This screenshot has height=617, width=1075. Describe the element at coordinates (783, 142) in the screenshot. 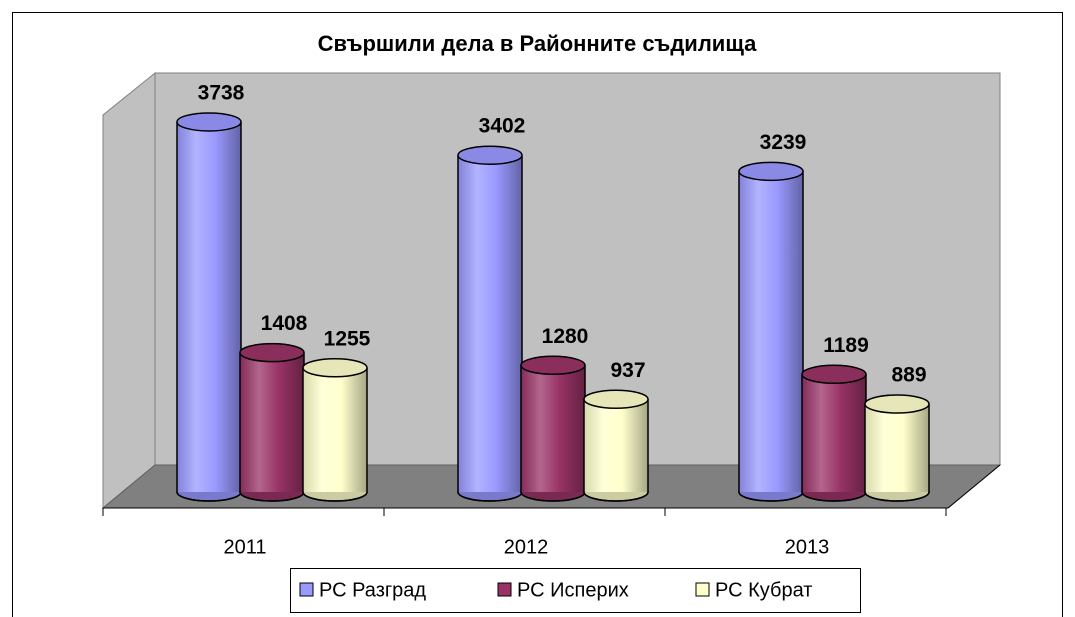

I see `data-label: 3239` at that location.